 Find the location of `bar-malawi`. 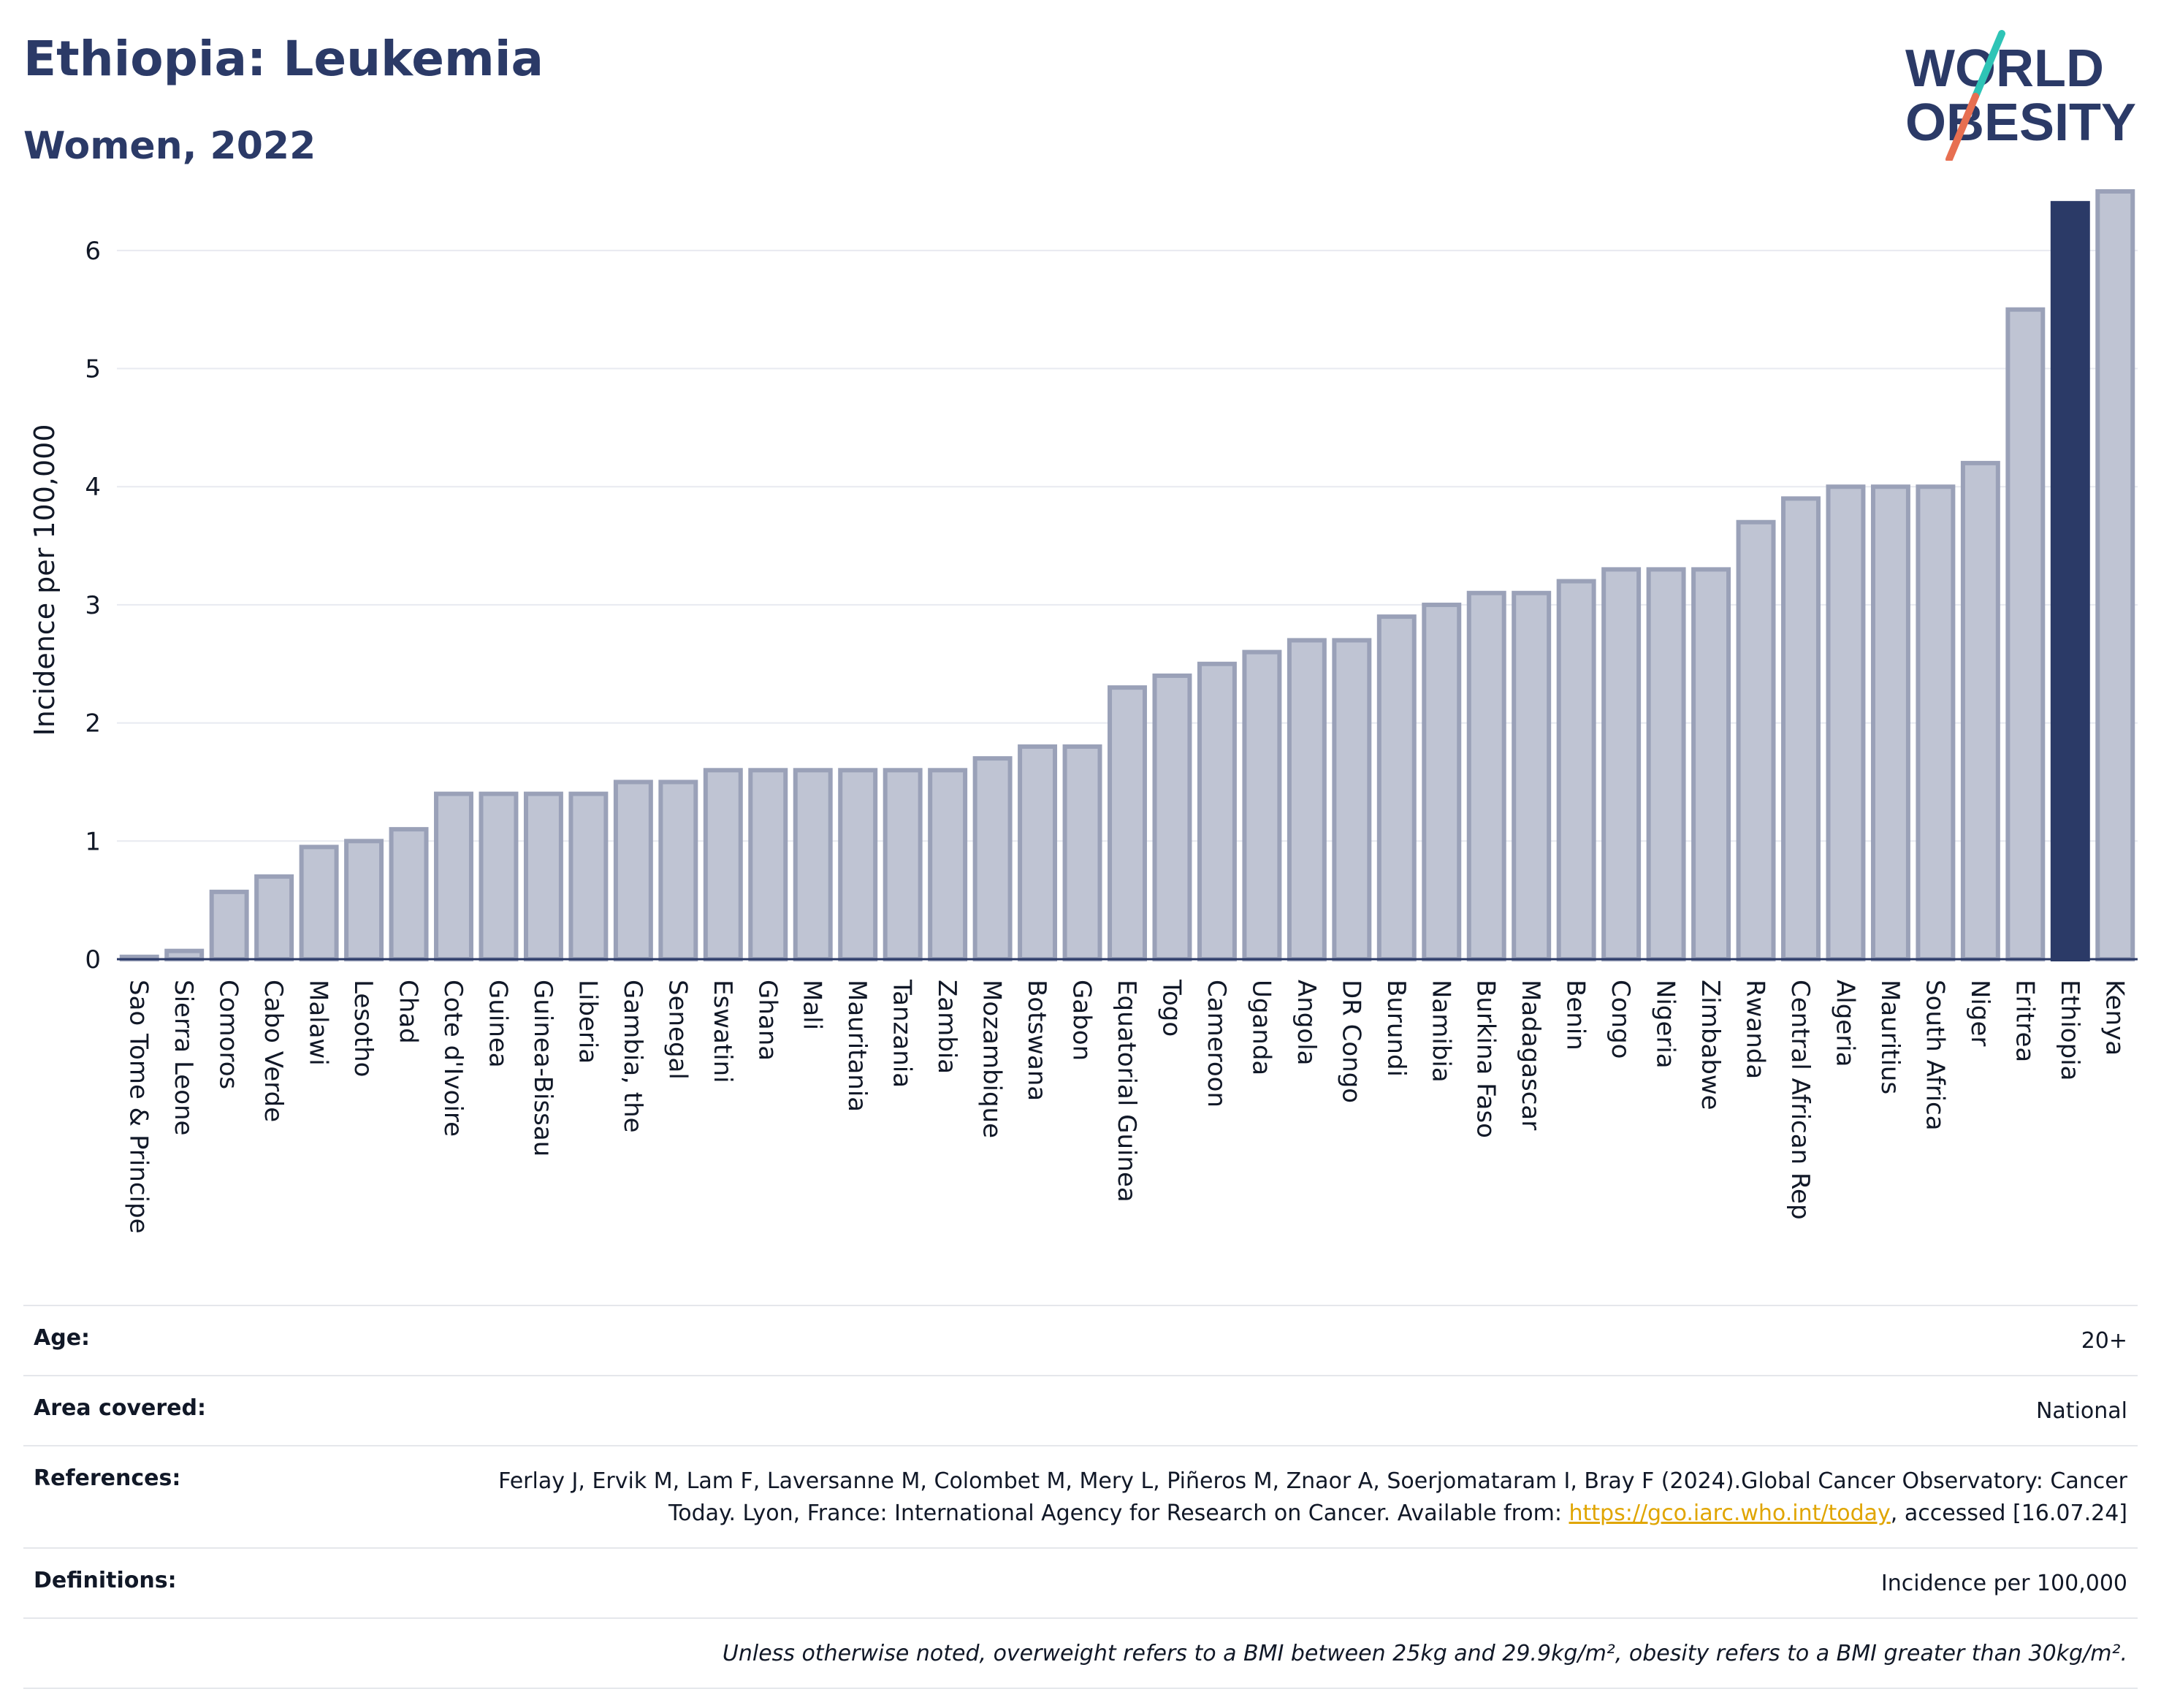

bar-malawi is located at coordinates (319, 904).